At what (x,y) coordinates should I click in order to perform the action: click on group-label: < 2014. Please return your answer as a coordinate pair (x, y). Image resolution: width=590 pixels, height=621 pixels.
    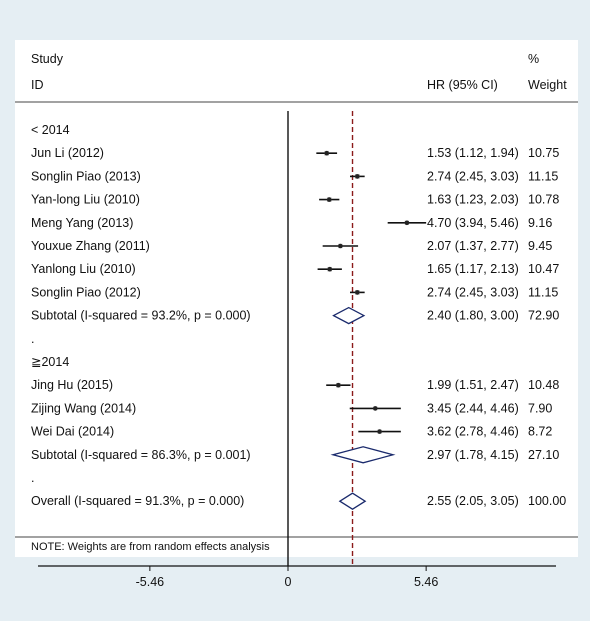
    Looking at the image, I should click on (50, 130).